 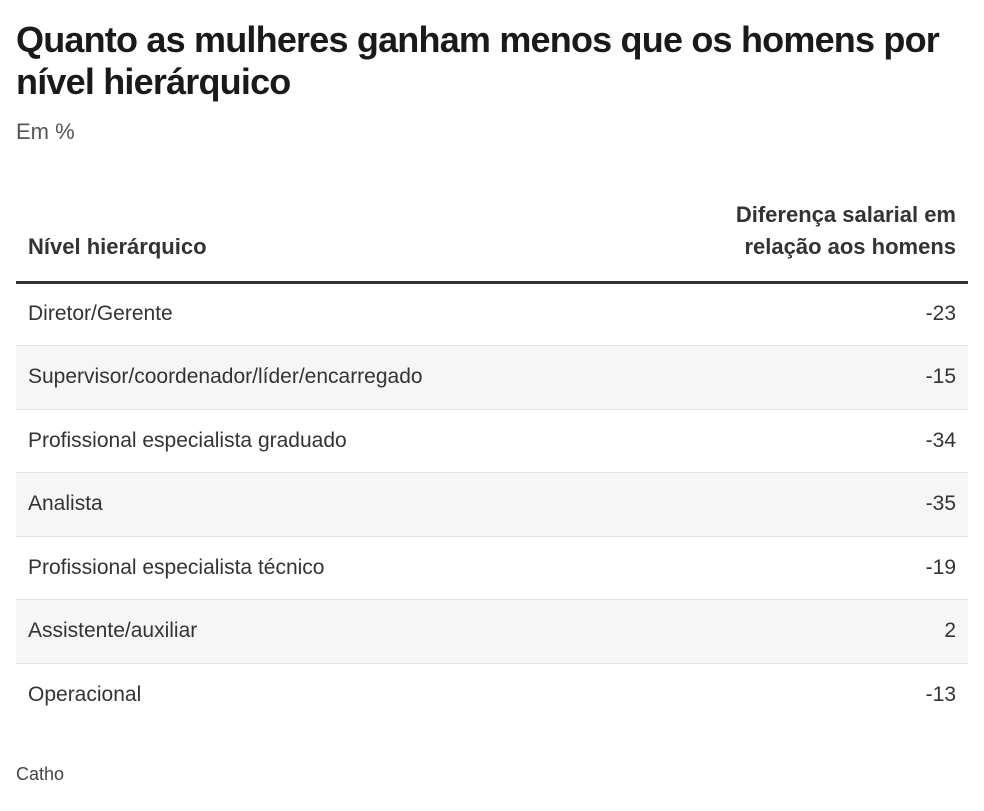 I want to click on table-row: Analista -35, so click(x=492, y=504).